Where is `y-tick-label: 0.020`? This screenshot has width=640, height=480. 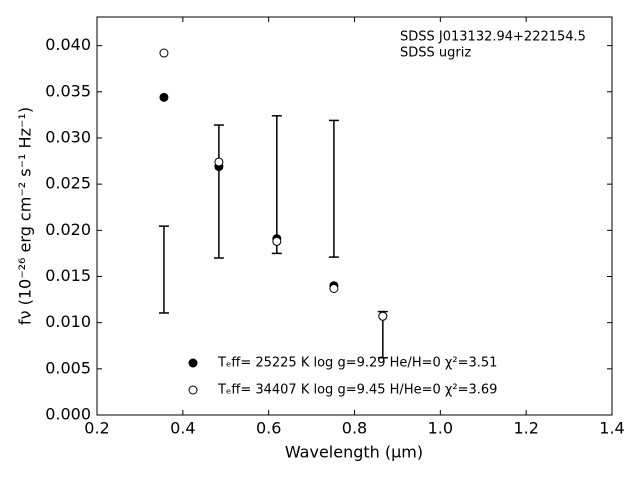
y-tick-label: 0.020 is located at coordinates (68, 229).